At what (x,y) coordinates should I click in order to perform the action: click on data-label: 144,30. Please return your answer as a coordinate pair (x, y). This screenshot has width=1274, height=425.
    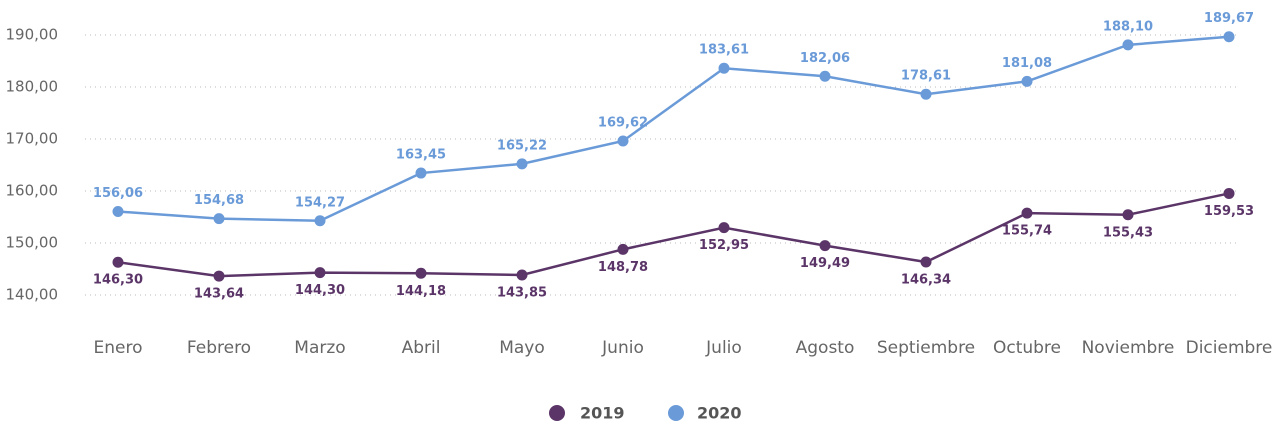
    Looking at the image, I should click on (320, 290).